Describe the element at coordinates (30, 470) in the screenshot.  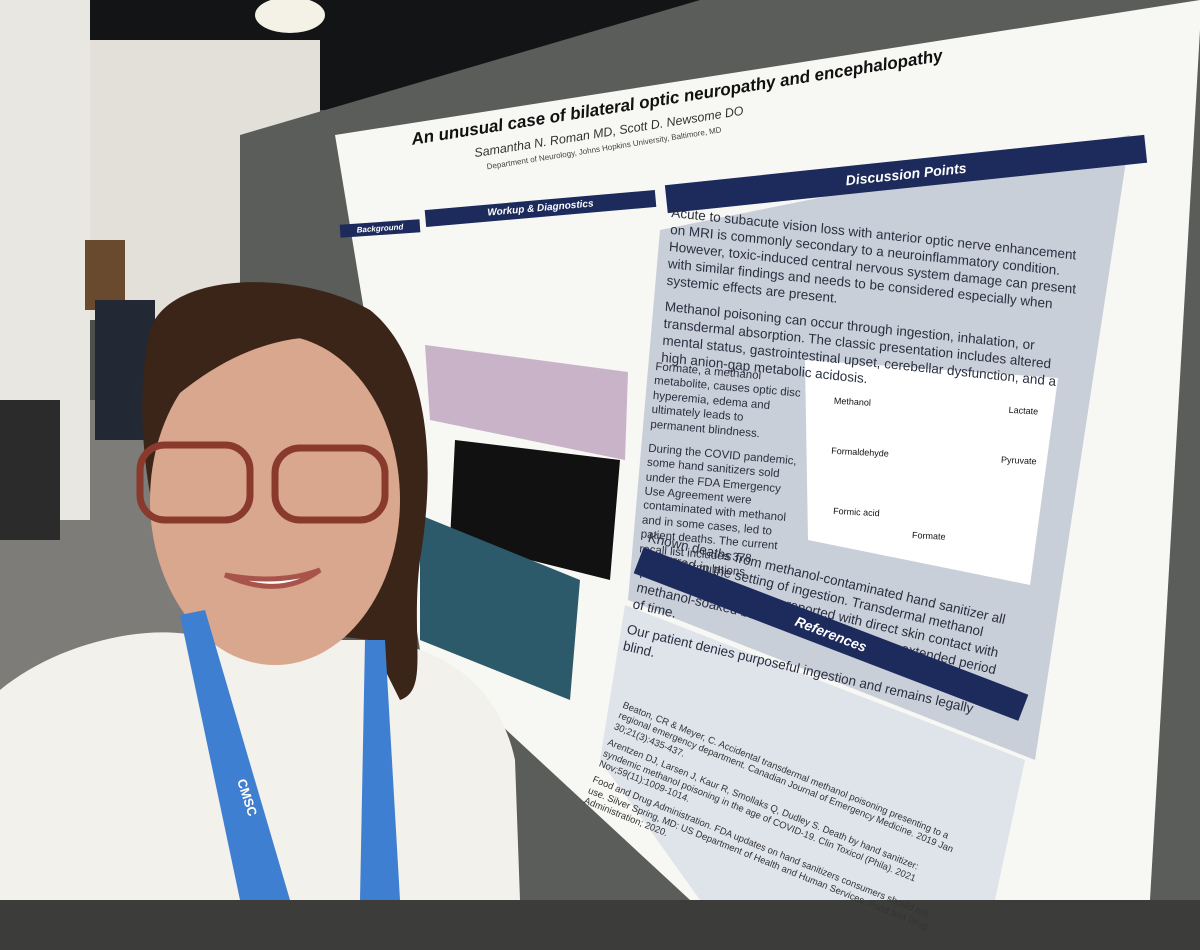
I see `wheelchair` at that location.